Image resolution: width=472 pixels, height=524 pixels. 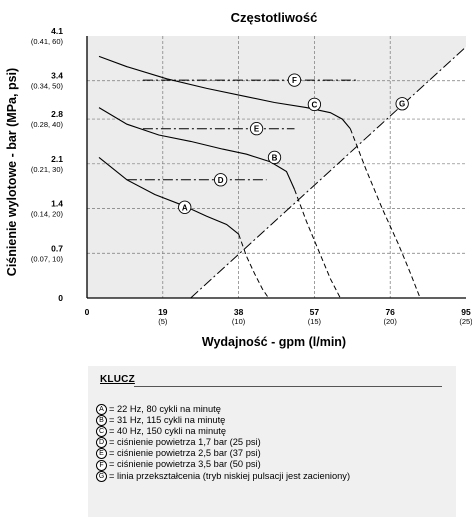 What do you see at coordinates (185, 442) in the screenshot?
I see `key-text-d: = ciśnienie powietrza 1,7 bar (25 psi)` at bounding box center [185, 442].